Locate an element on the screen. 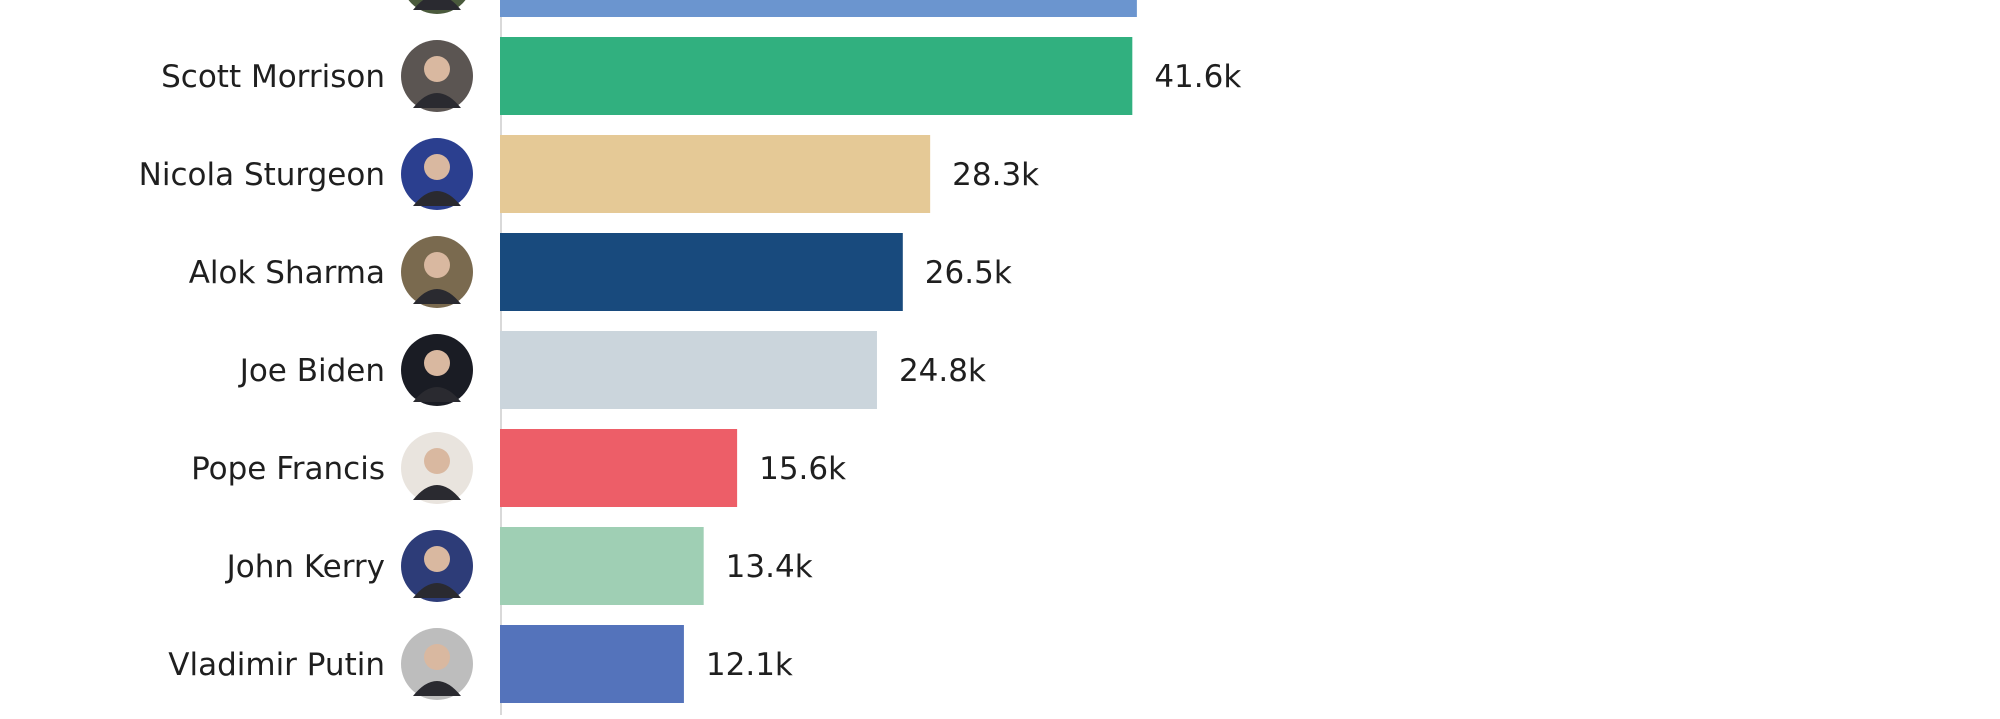 The width and height of the screenshot is (2000, 719). value-label: 28.3k is located at coordinates (995, 175).